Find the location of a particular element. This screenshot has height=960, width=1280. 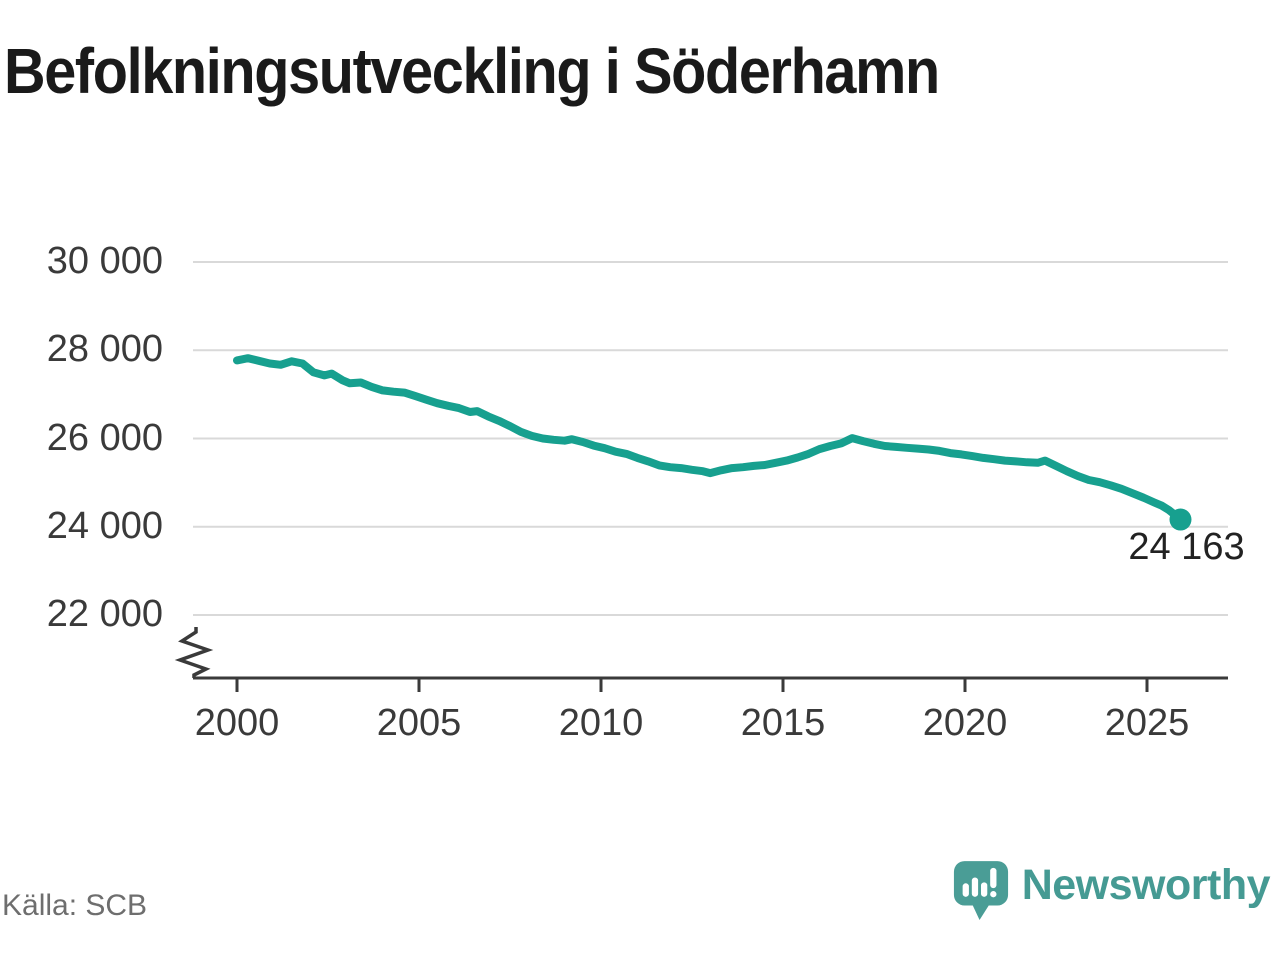

x-tick-label: 2010 is located at coordinates (601, 723).